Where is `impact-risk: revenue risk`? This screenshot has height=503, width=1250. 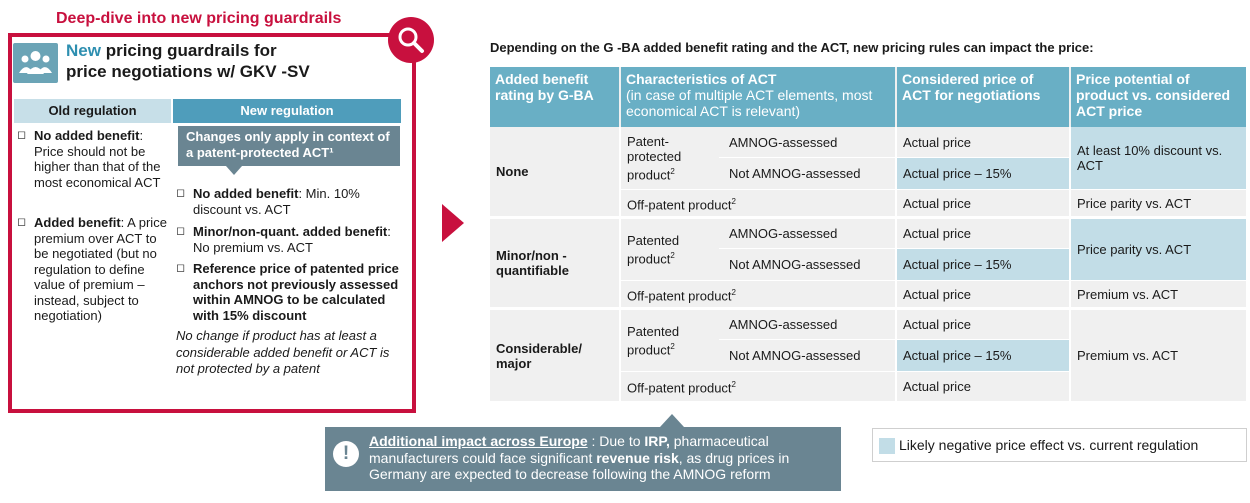
impact-risk: revenue risk is located at coordinates (637, 457).